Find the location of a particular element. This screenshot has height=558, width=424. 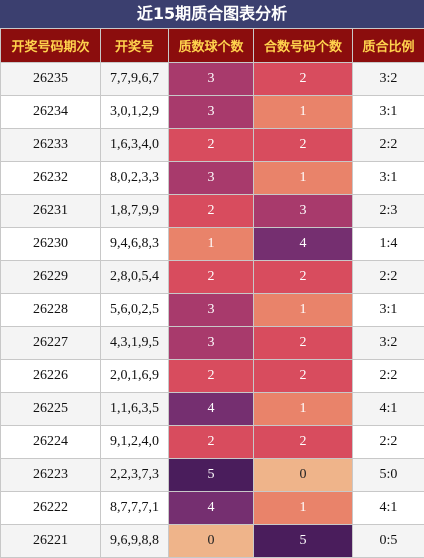

table-cell: 8,7,7,7,1 is located at coordinates (134, 508).